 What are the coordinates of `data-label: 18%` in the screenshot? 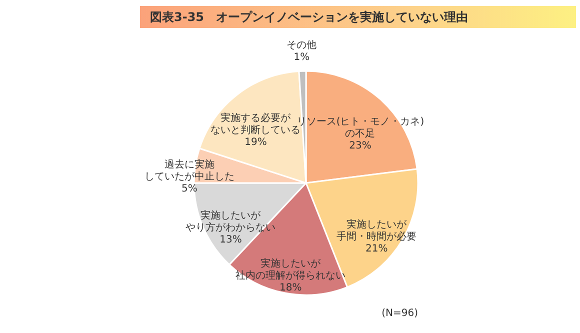 It's located at (291, 288).